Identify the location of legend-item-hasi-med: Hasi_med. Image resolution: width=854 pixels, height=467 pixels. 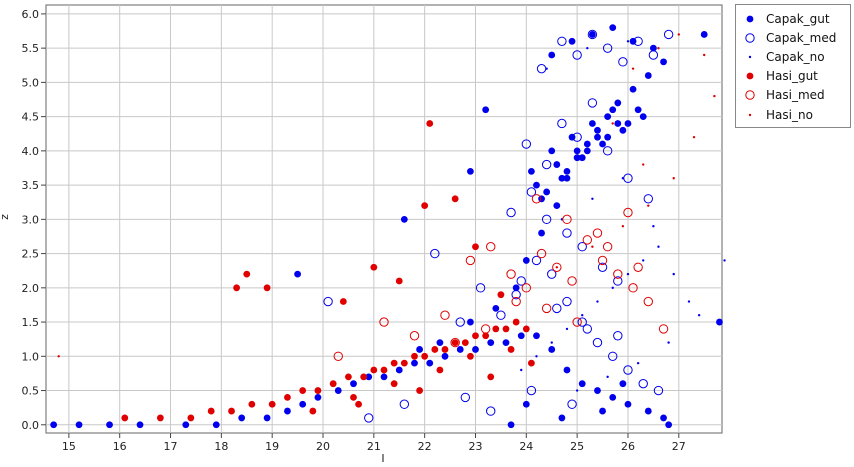
(796, 95).